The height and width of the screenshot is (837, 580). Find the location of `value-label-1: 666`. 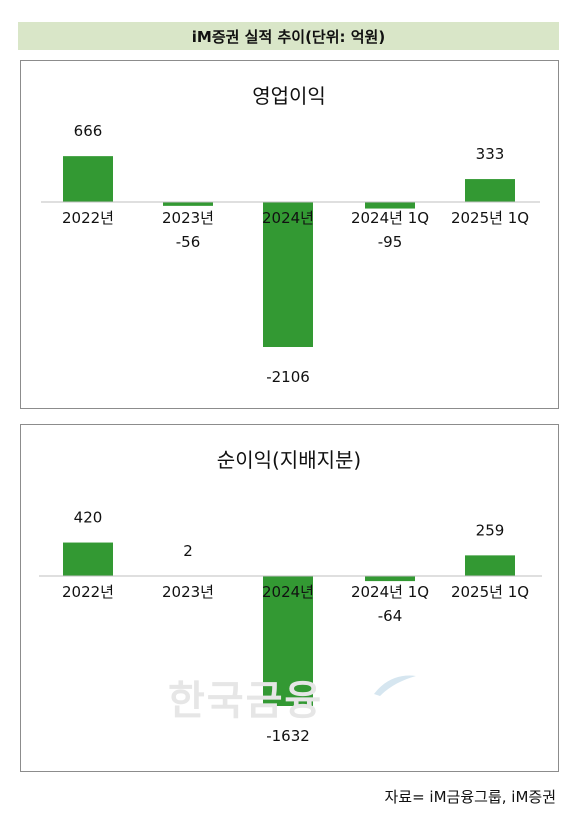

value-label-1: 666 is located at coordinates (88, 131).